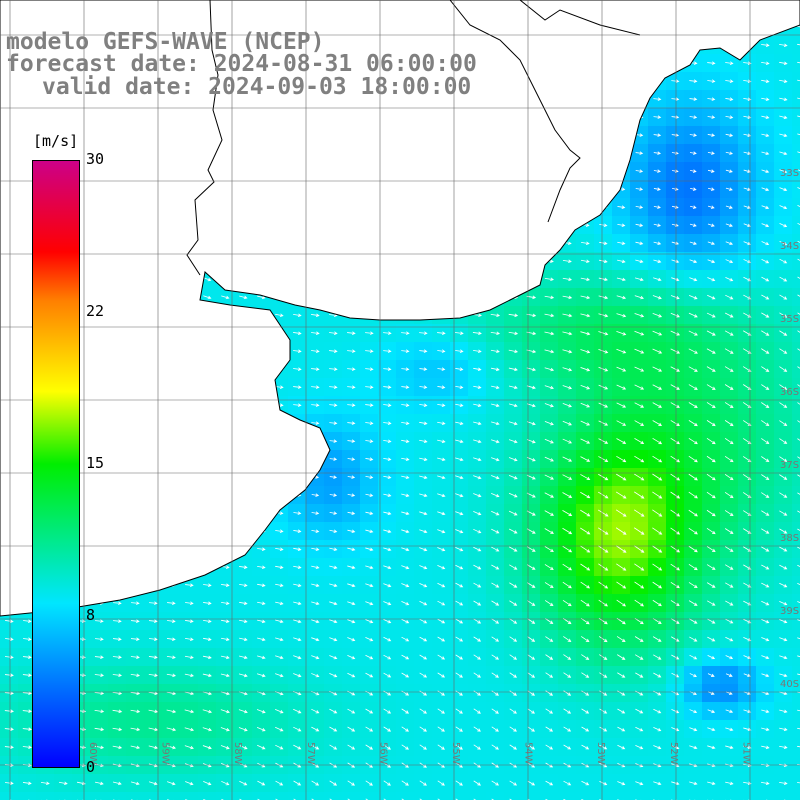 This screenshot has height=800, width=800. What do you see at coordinates (789, 538) in the screenshot?
I see `latitude-label: 38S` at bounding box center [789, 538].